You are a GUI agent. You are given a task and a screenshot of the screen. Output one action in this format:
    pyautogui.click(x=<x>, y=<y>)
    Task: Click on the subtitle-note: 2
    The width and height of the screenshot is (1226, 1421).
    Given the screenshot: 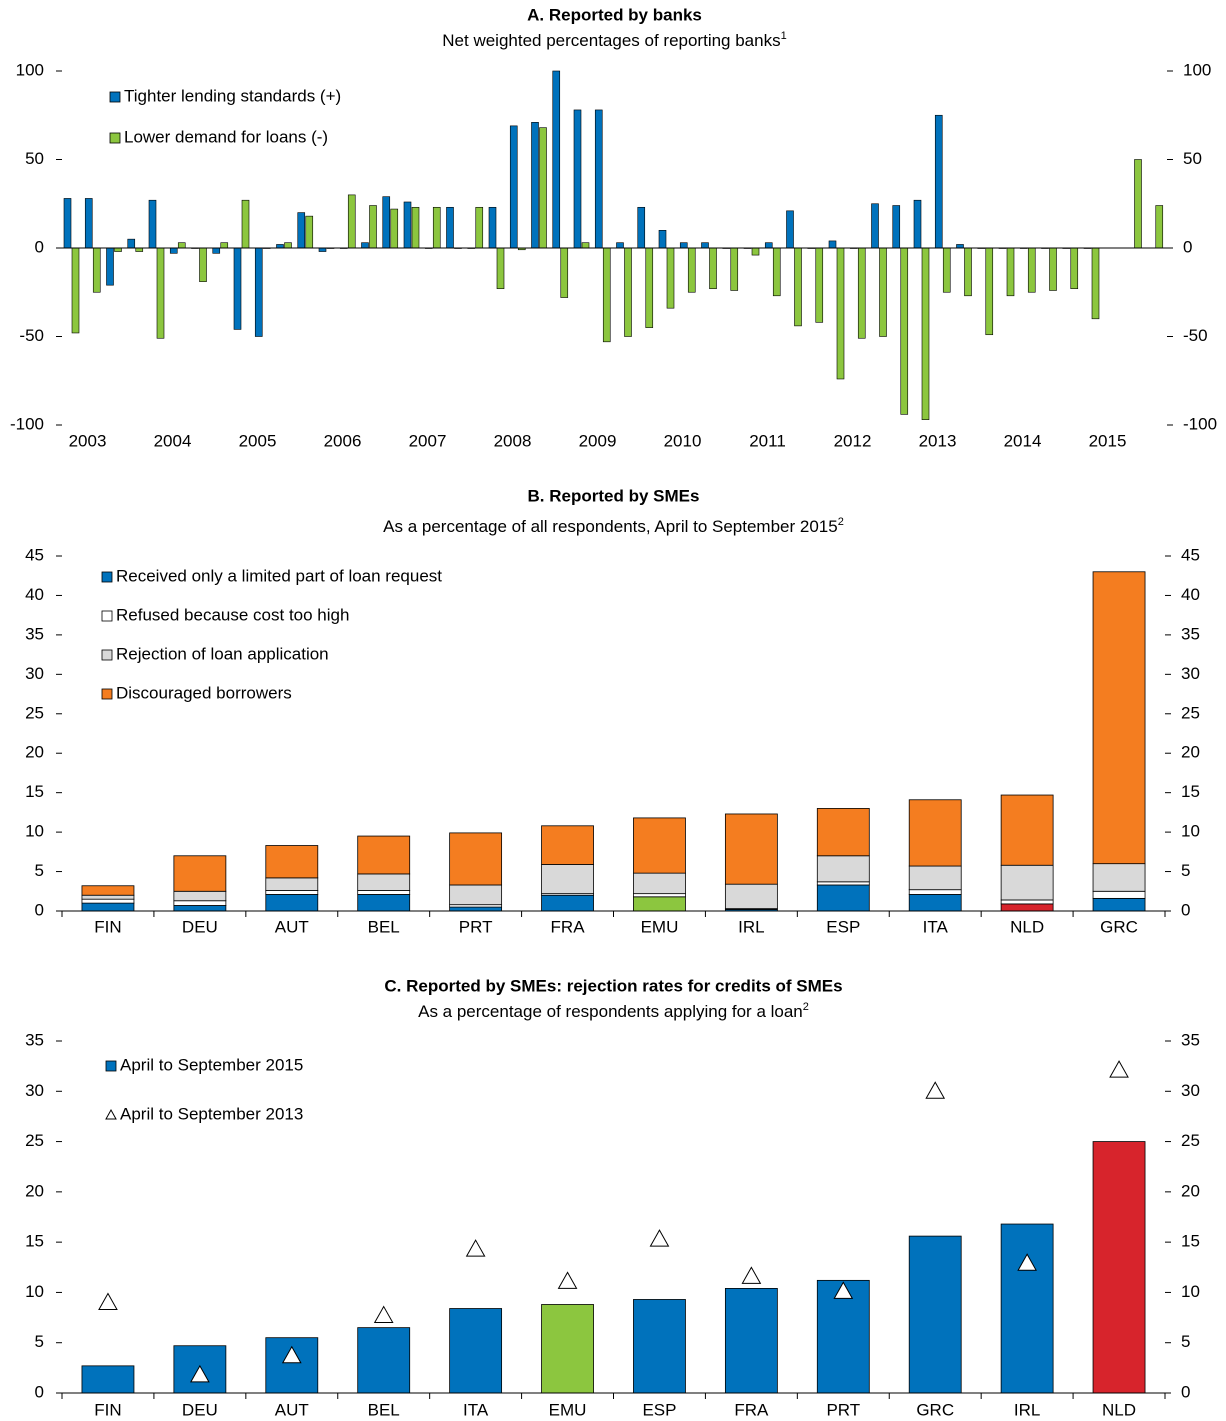 What is the action you would take?
    pyautogui.click(x=841, y=522)
    